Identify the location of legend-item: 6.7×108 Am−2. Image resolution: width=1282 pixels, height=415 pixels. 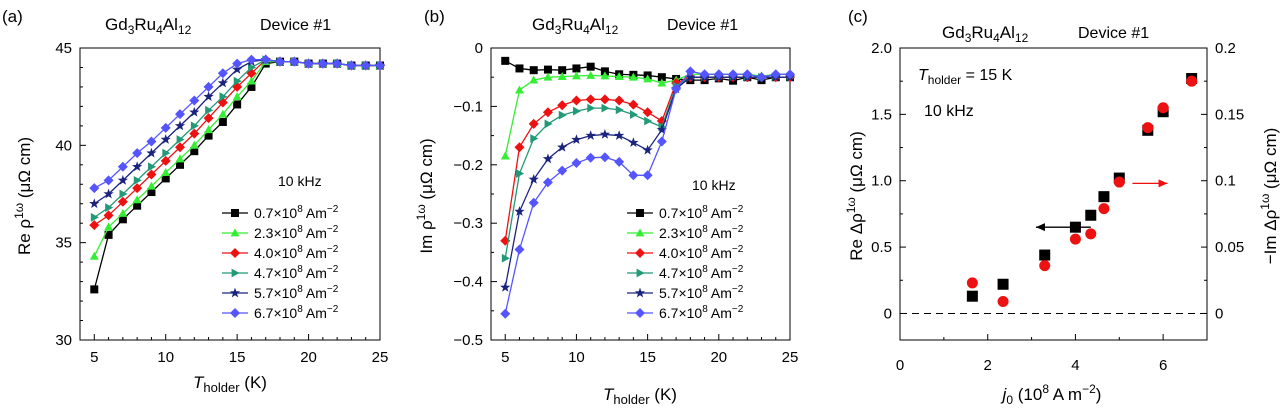
(280, 312).